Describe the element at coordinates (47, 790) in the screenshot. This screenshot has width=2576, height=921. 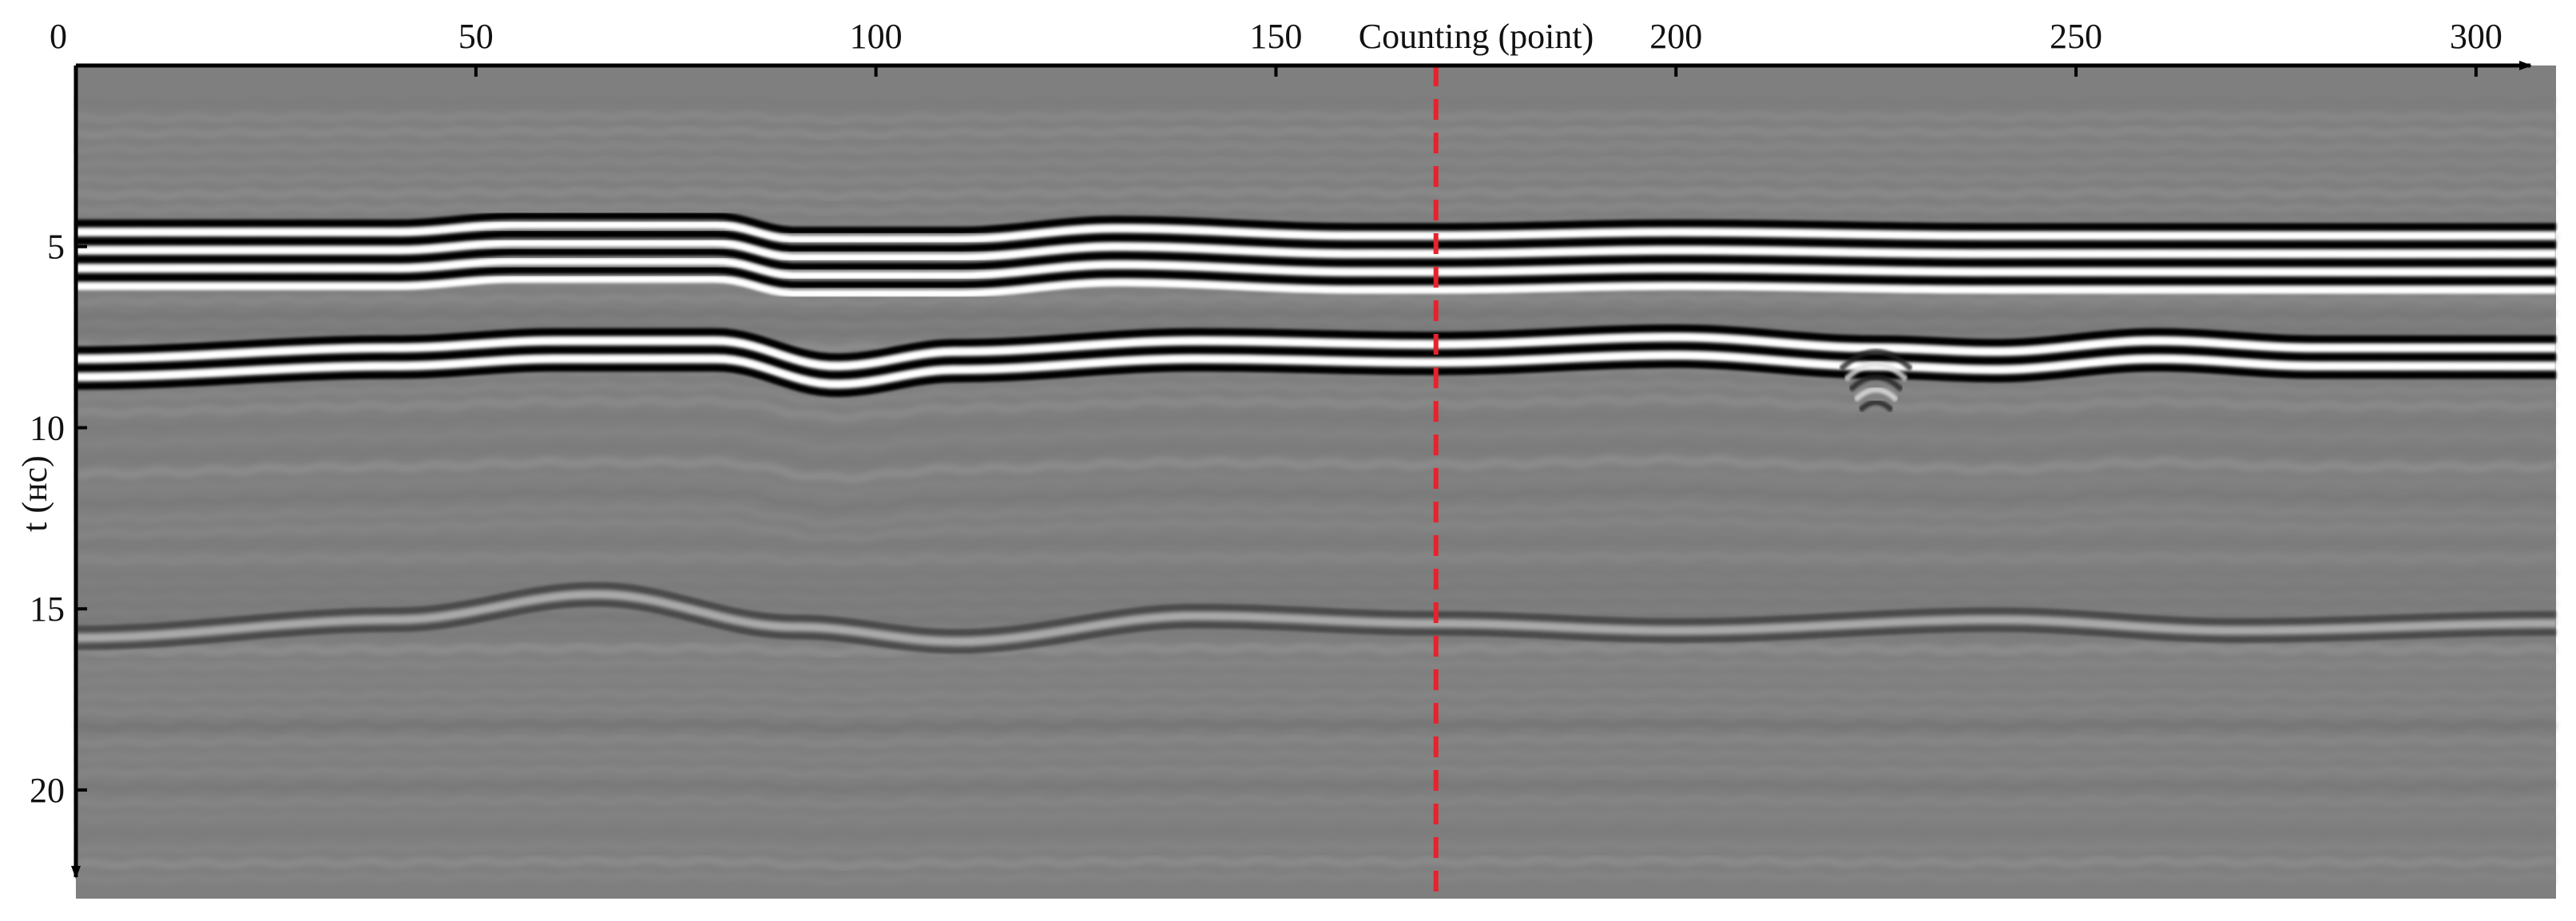
I see `y-tick-label: 20` at that location.